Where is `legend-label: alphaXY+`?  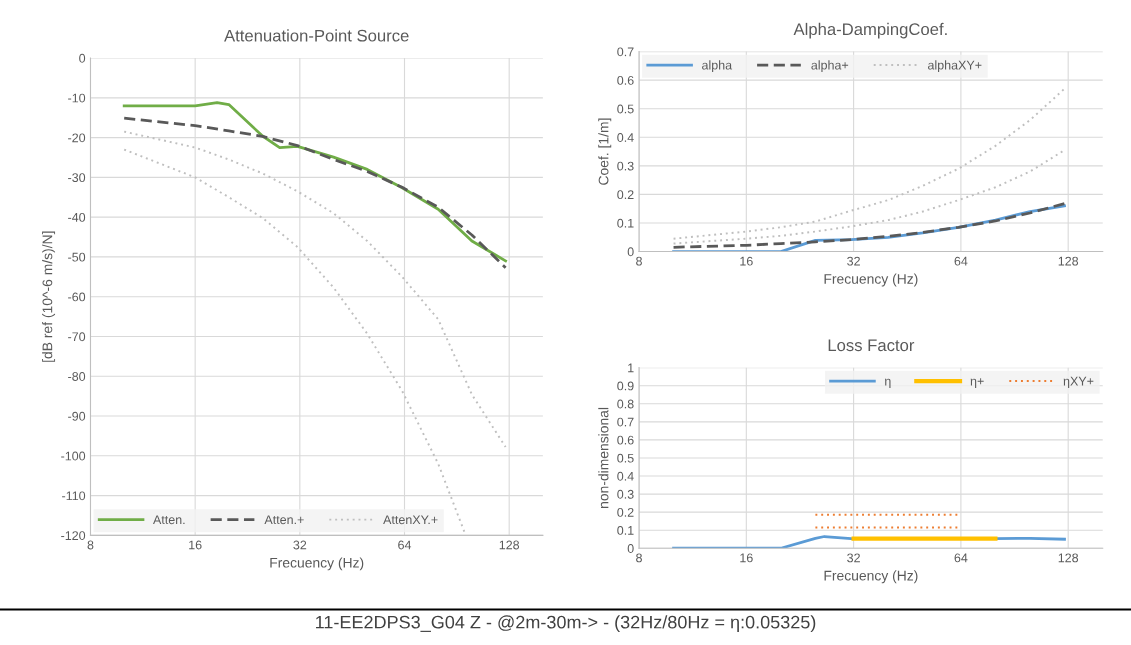
legend-label: alphaXY+ is located at coordinates (955, 66).